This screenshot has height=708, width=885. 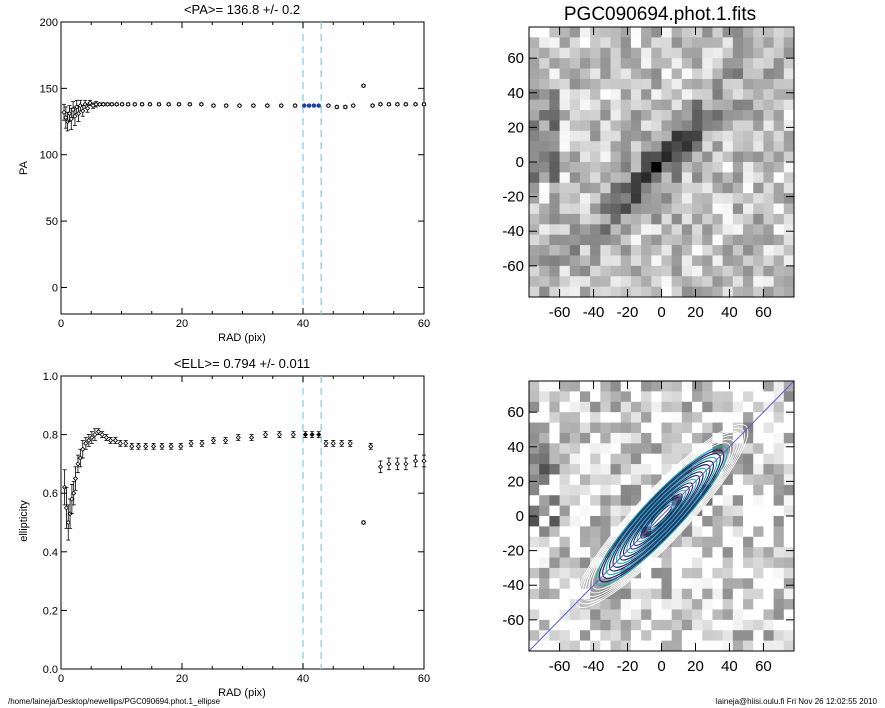 What do you see at coordinates (50, 377) in the screenshot?
I see `y-tick-label: 1.0` at bounding box center [50, 377].